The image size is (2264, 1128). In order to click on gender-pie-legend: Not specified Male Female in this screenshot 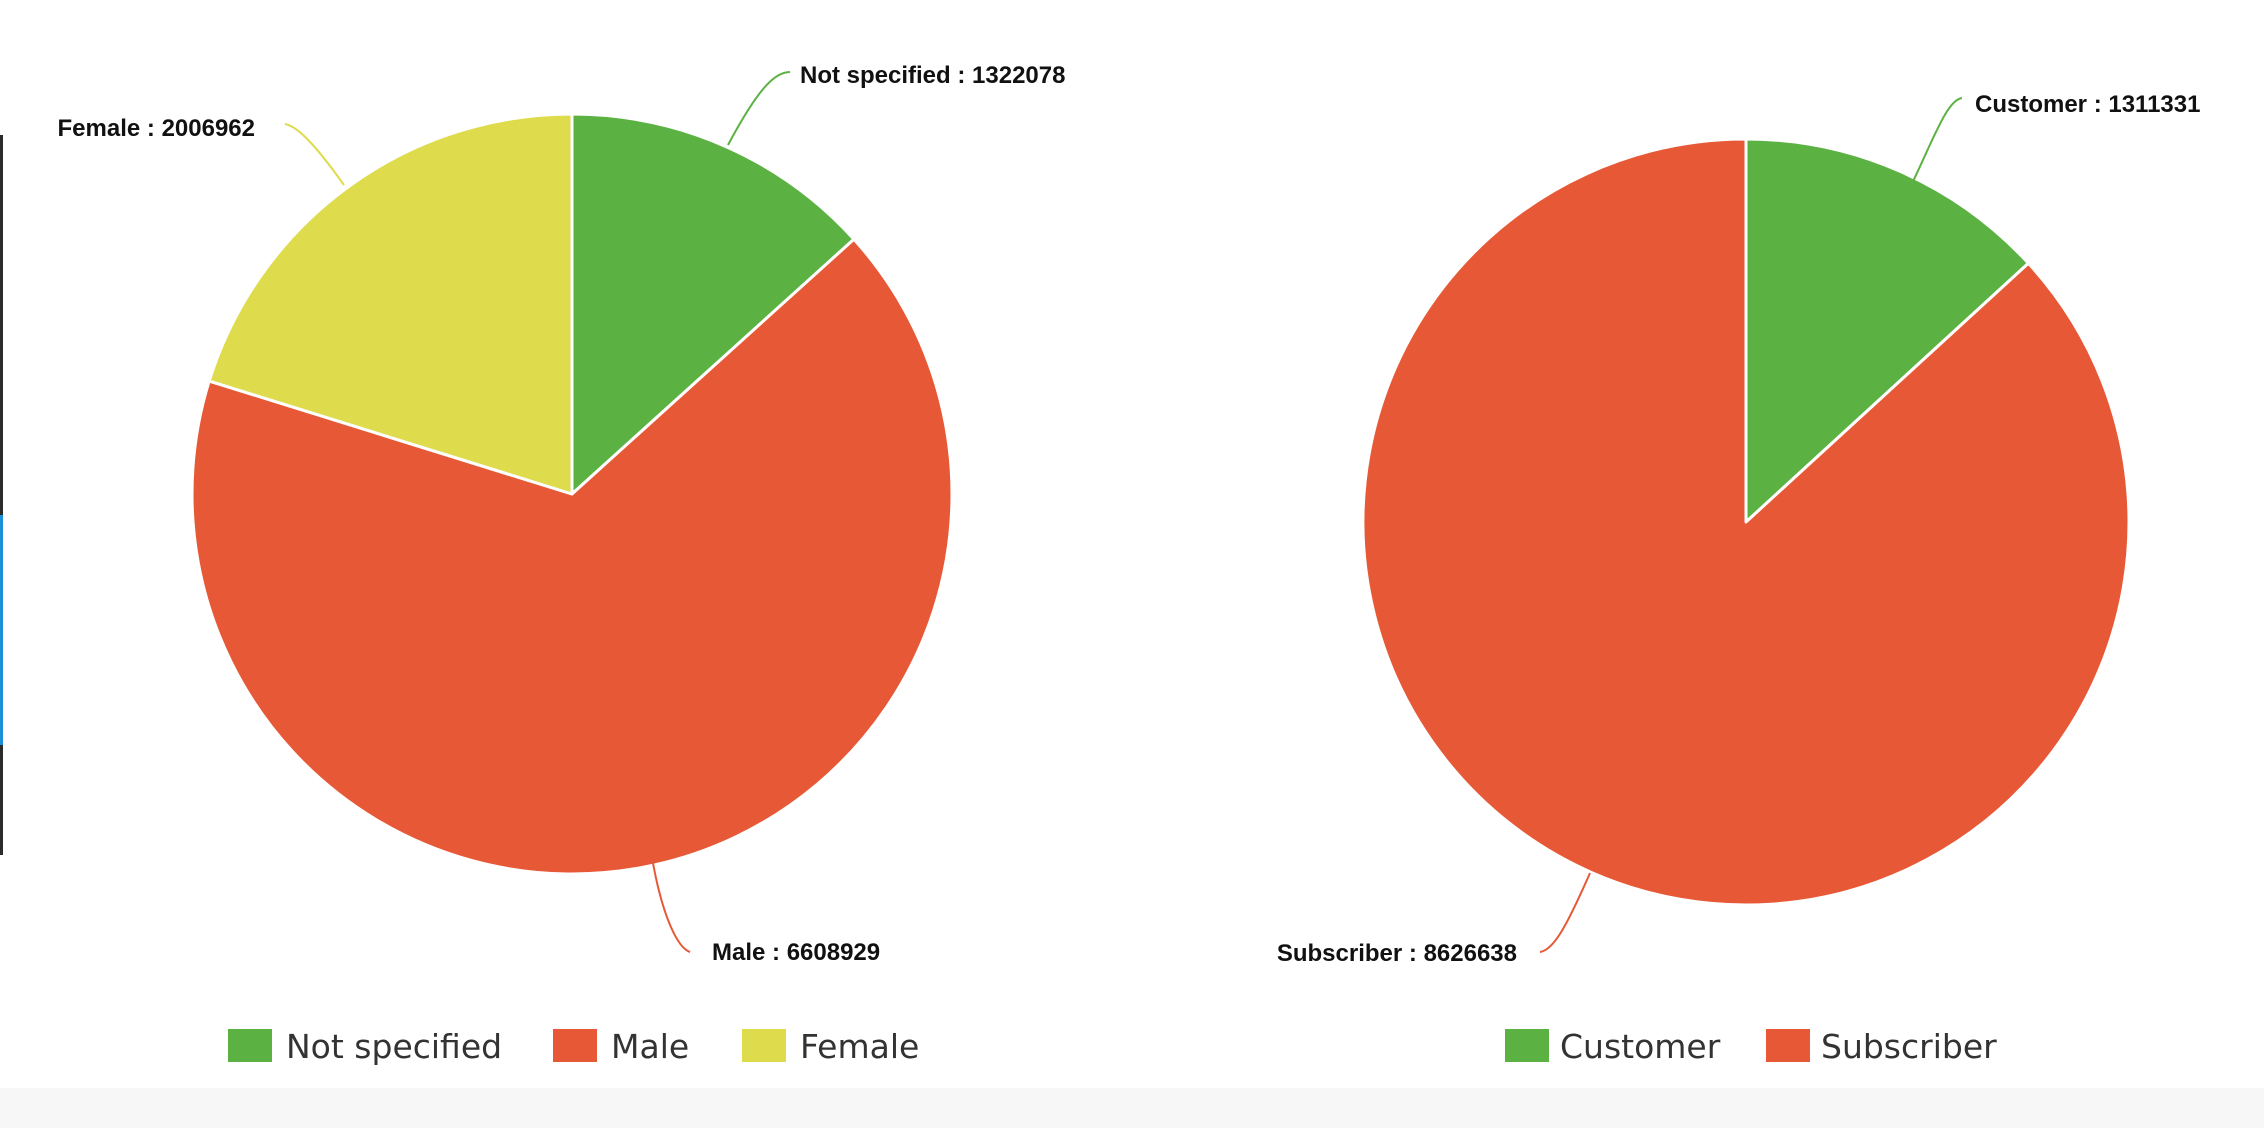, I will do `click(573, 1046)`.